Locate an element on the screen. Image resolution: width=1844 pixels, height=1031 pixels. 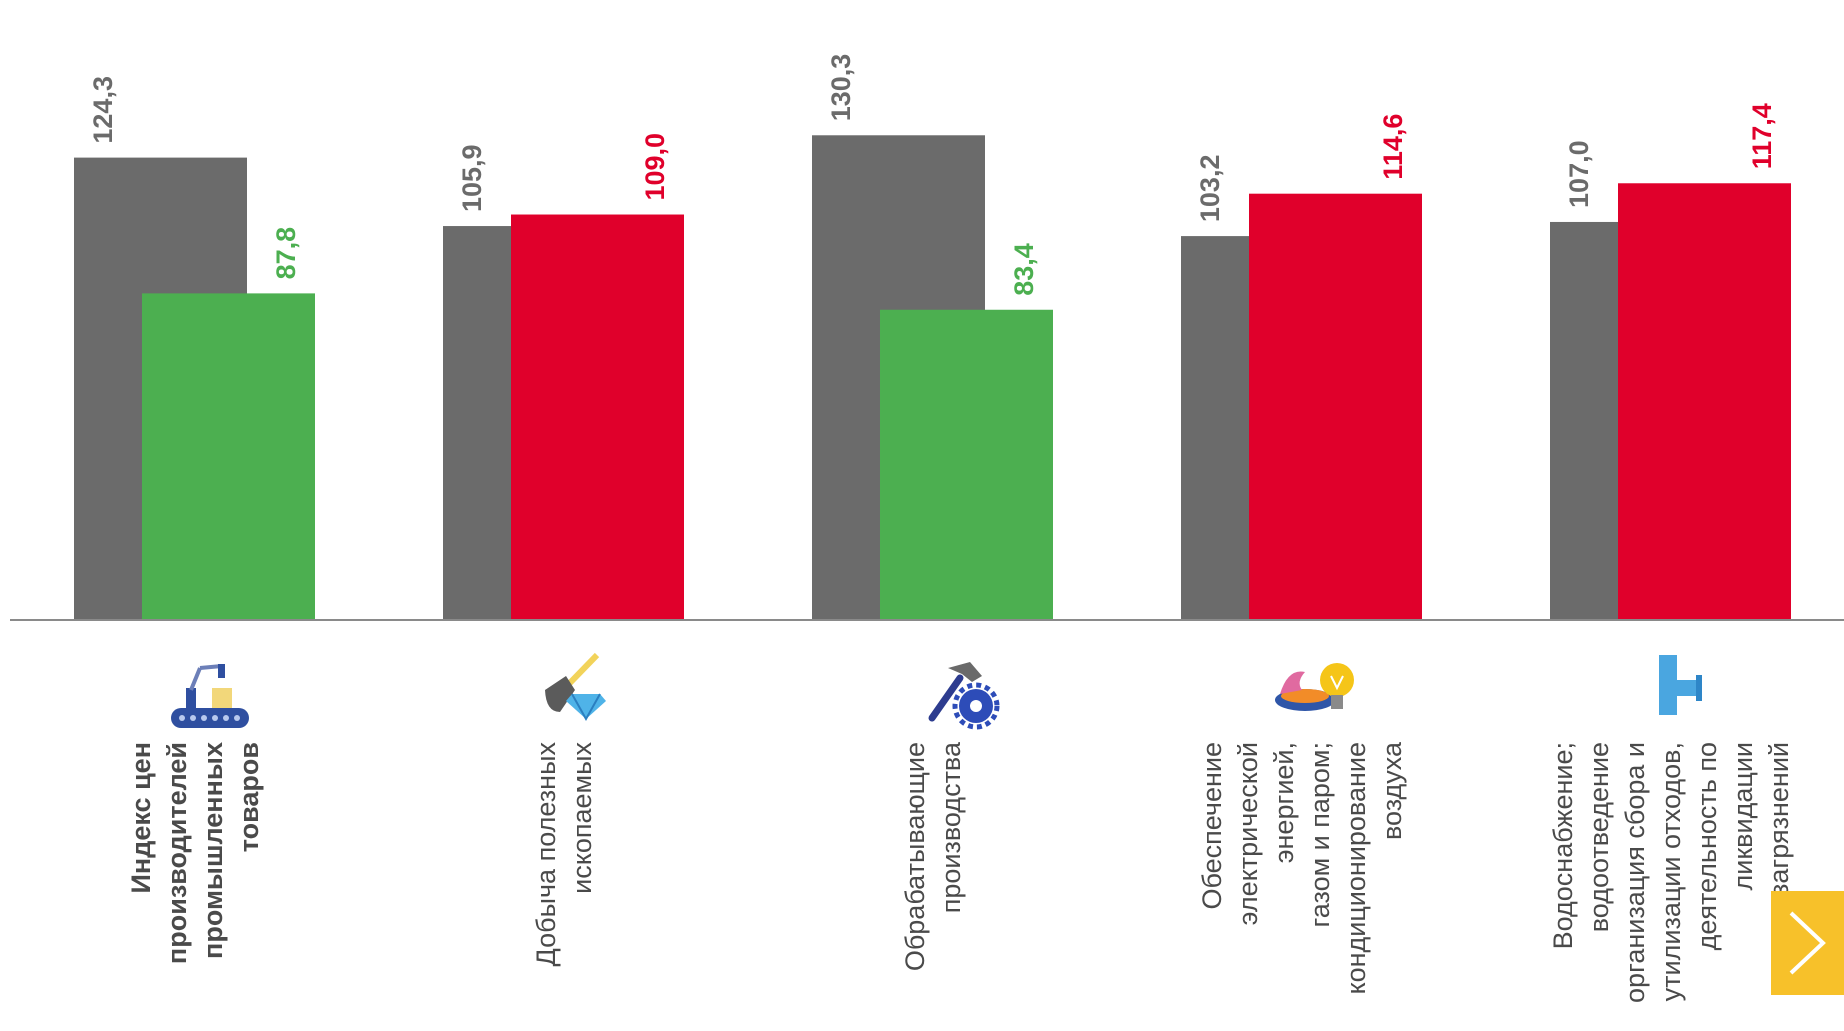
category-label-4-line-4: газом и паром; is located at coordinates (1320, 834).